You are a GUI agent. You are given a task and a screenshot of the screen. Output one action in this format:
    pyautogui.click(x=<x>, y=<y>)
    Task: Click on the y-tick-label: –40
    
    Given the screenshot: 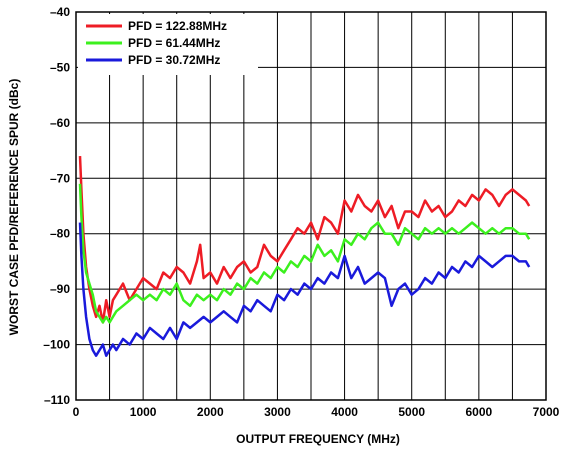 What is the action you would take?
    pyautogui.click(x=60, y=12)
    